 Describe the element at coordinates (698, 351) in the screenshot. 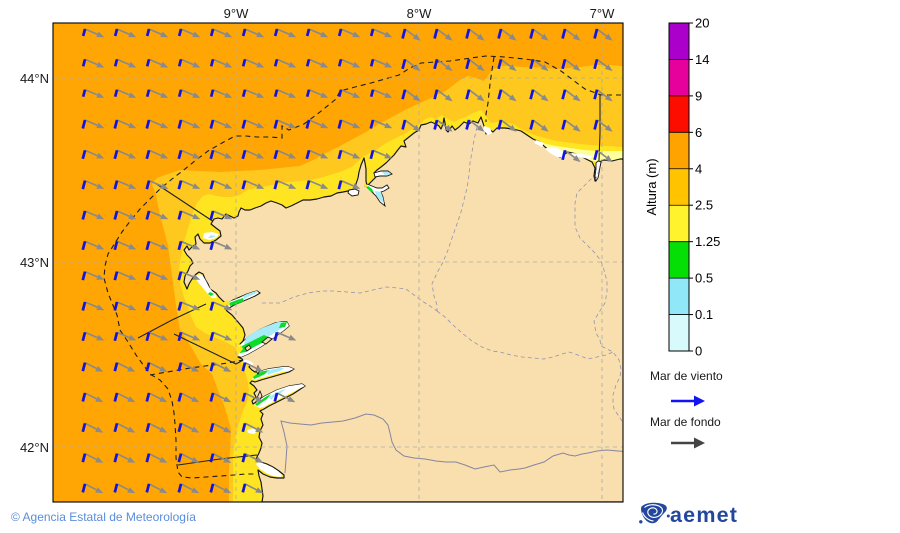

I see `svg-text: 0` at that location.